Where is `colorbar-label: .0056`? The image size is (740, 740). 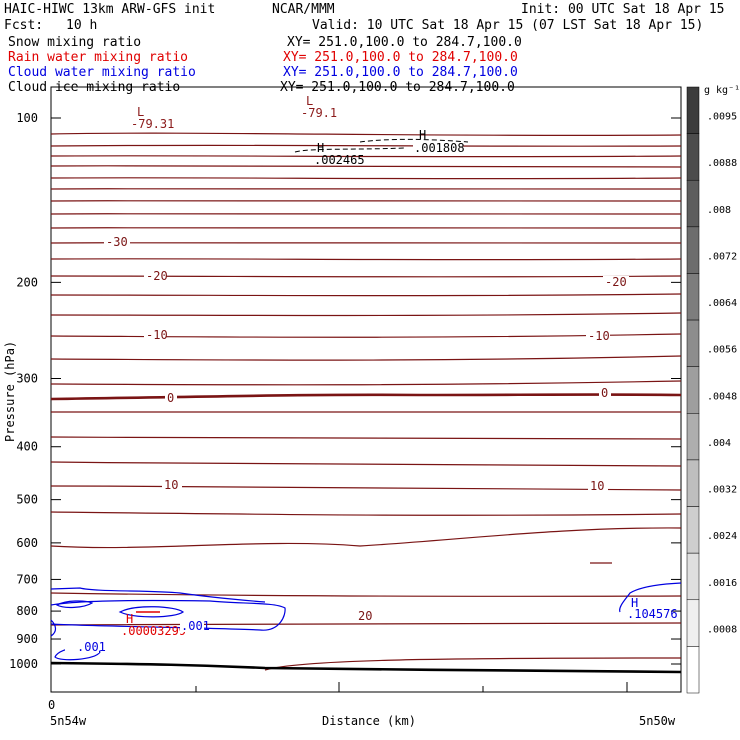 colorbar-label: .0056 is located at coordinates (722, 350).